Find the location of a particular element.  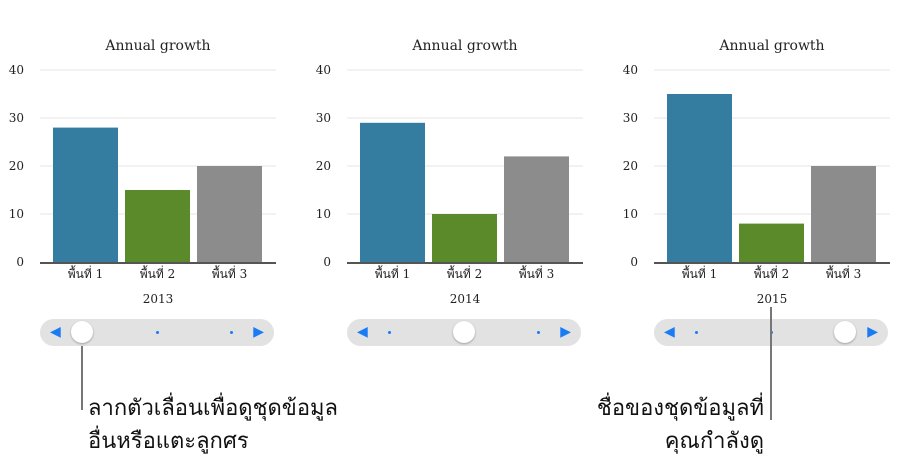

slider-callout-line1: ลากตัวเลื่อนเพื่อดูชุดข้อมูล is located at coordinates (213, 408).